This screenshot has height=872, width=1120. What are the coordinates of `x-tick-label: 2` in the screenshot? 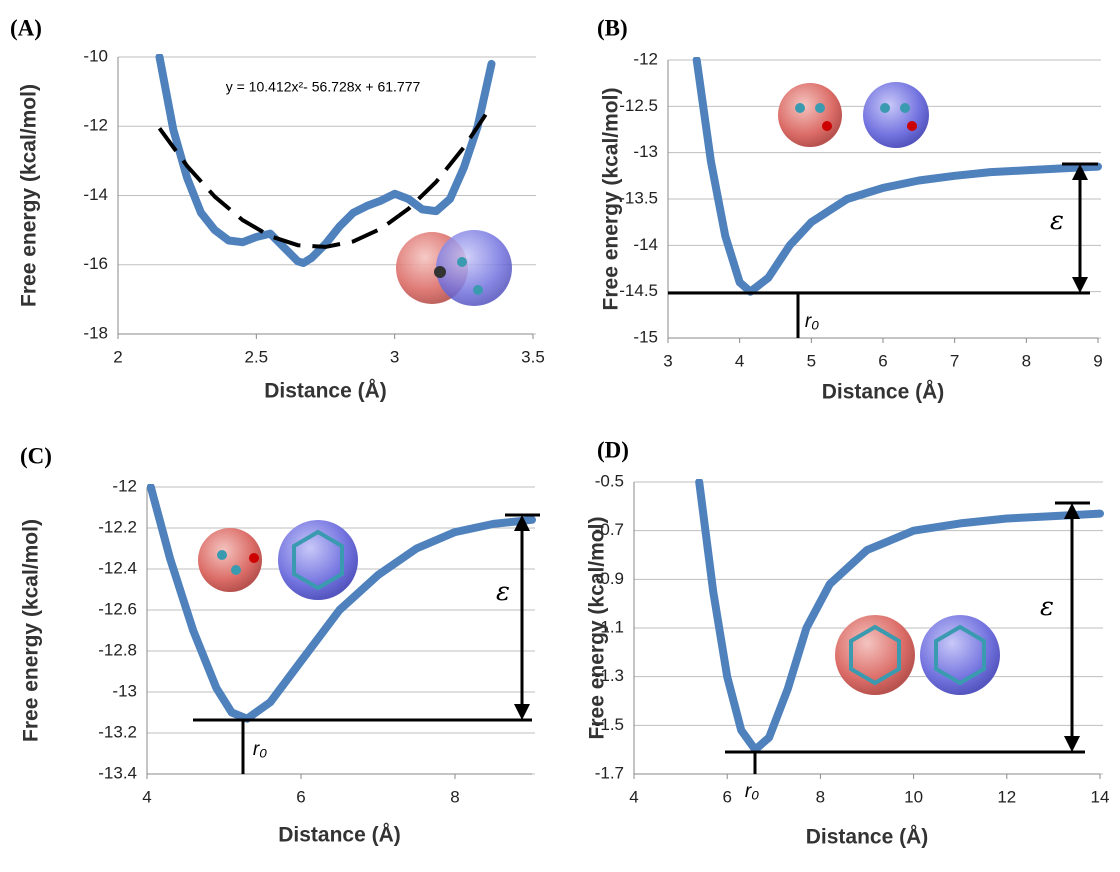 It's located at (117, 356).